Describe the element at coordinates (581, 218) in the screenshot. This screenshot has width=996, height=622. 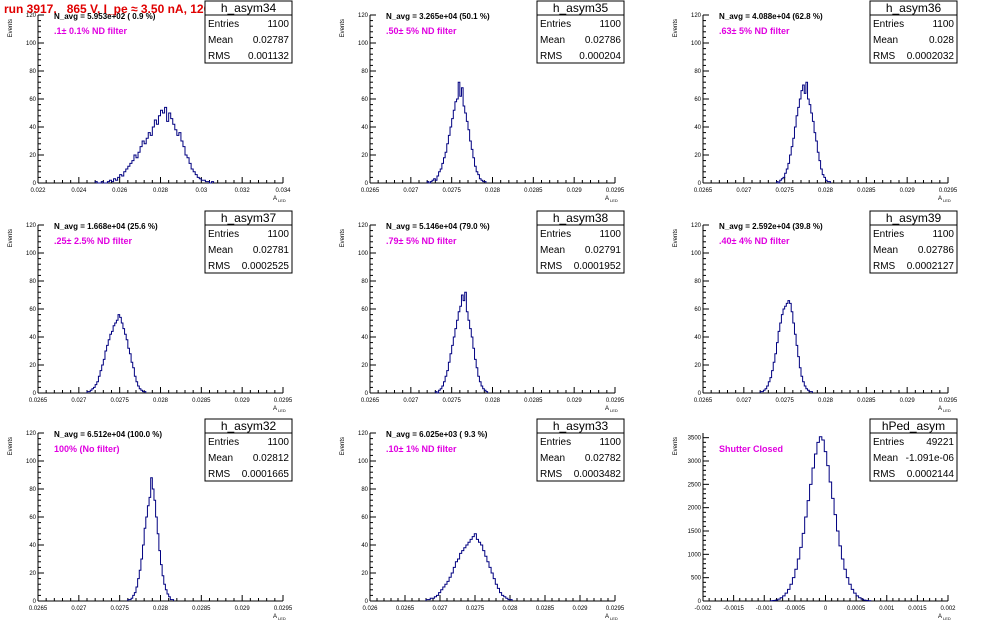
I see `stat-box-title: h_asym38` at that location.